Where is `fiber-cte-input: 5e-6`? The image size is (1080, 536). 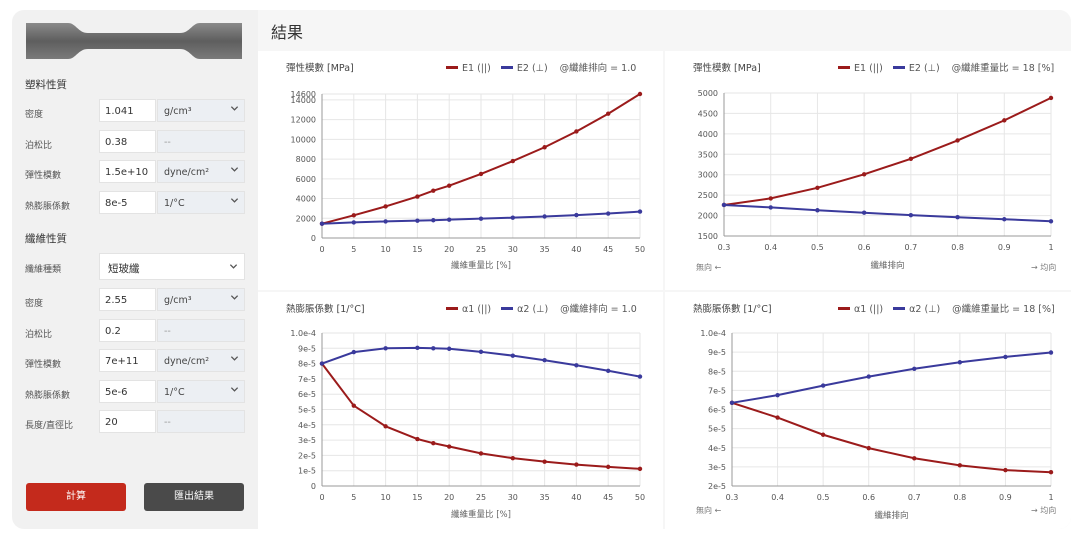
fiber-cte-input: 5e-6 is located at coordinates (127, 391).